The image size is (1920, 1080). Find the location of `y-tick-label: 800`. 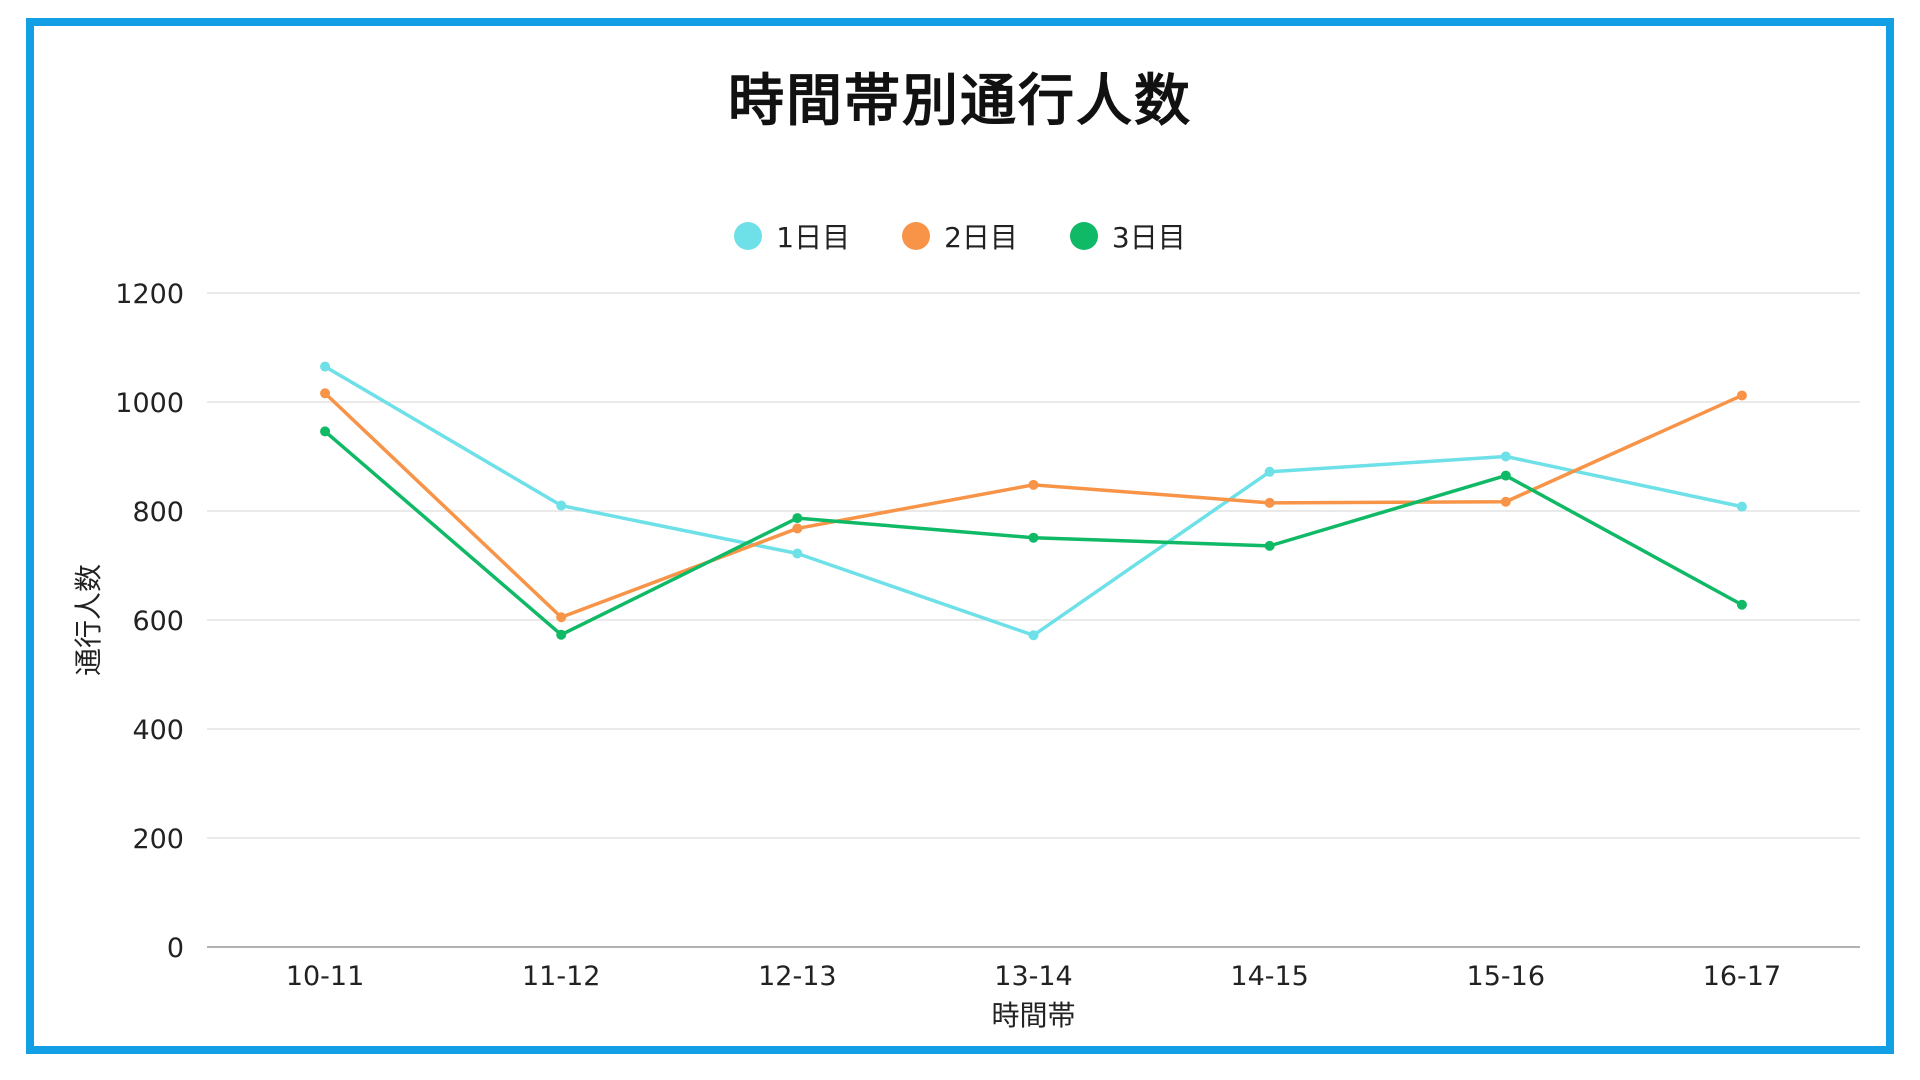

y-tick-label: 800 is located at coordinates (158, 512).